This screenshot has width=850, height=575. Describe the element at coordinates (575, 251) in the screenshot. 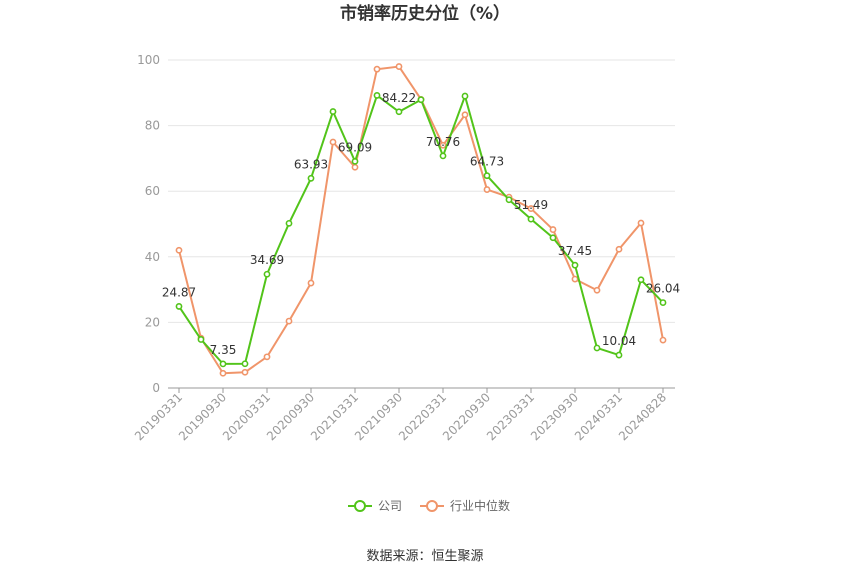

I see `data-label: 37.45` at that location.